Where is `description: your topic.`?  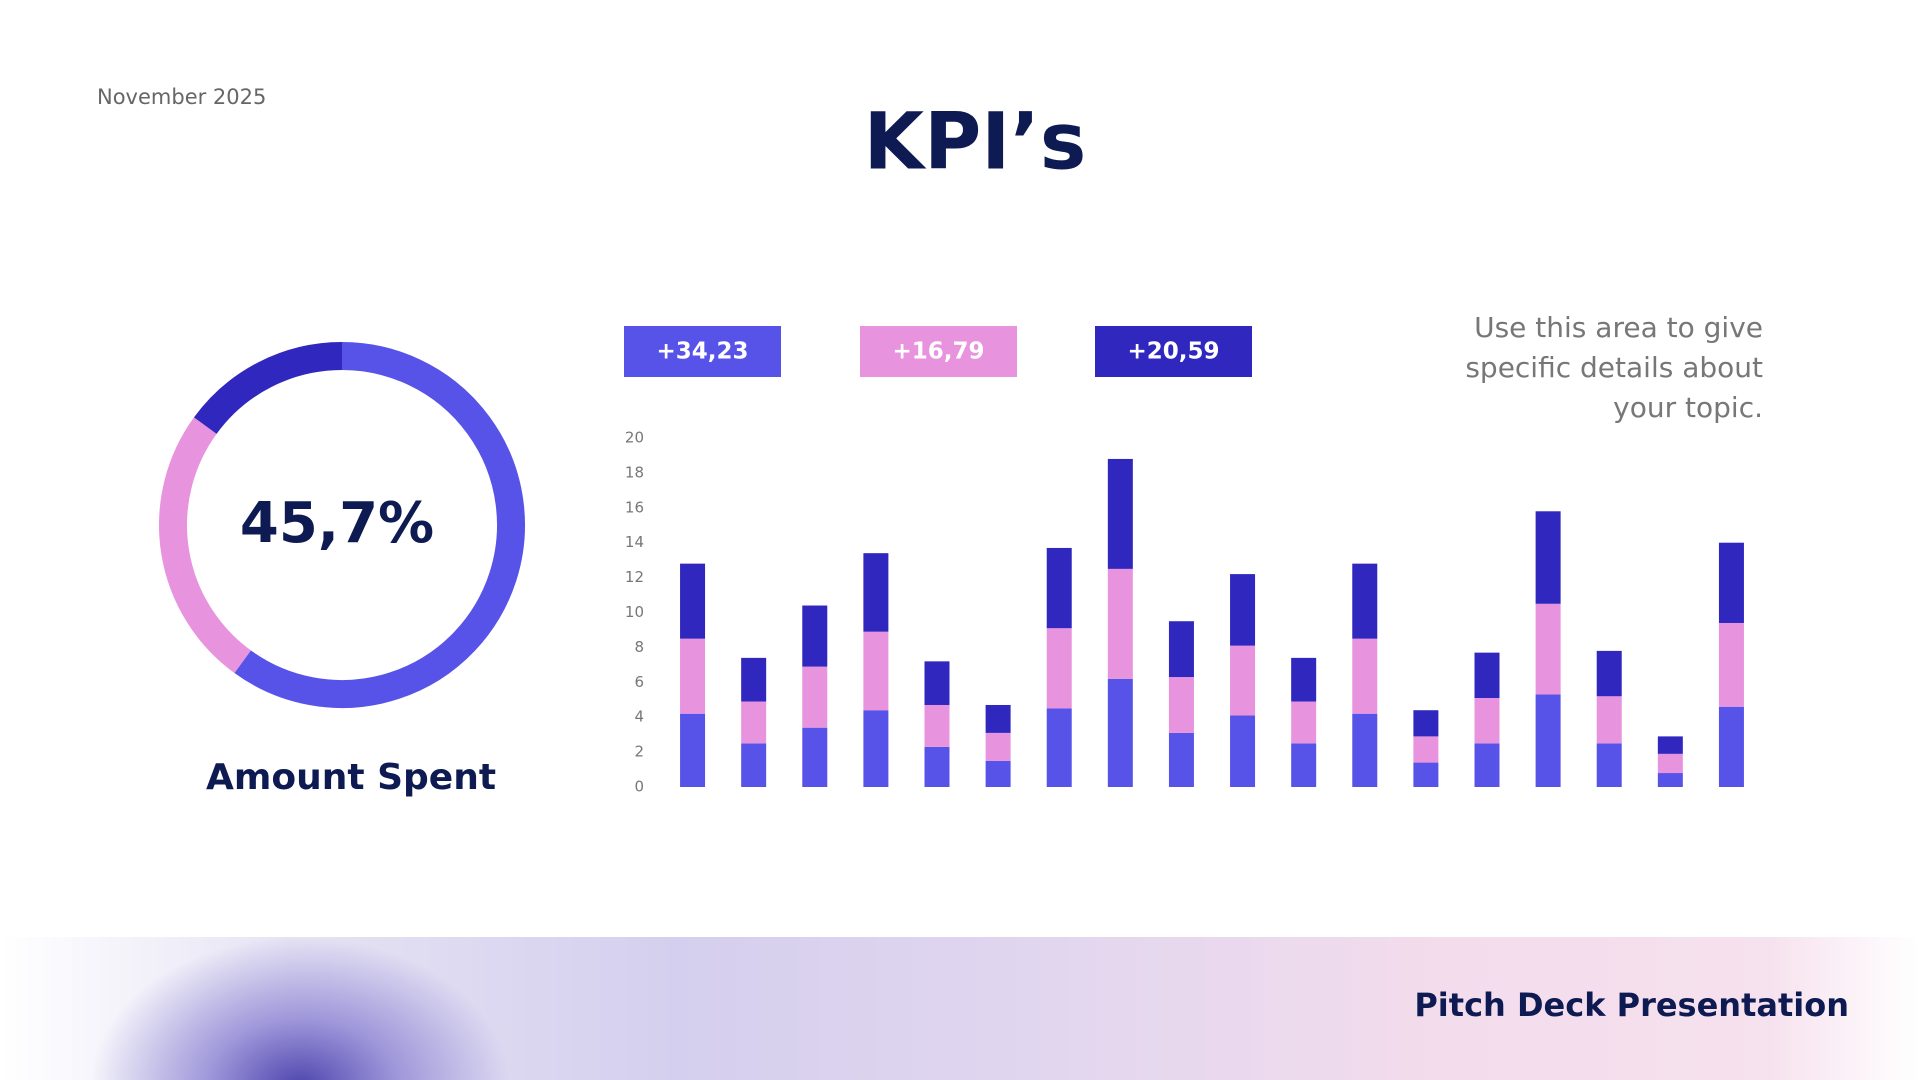 description: your topic. is located at coordinates (1688, 407).